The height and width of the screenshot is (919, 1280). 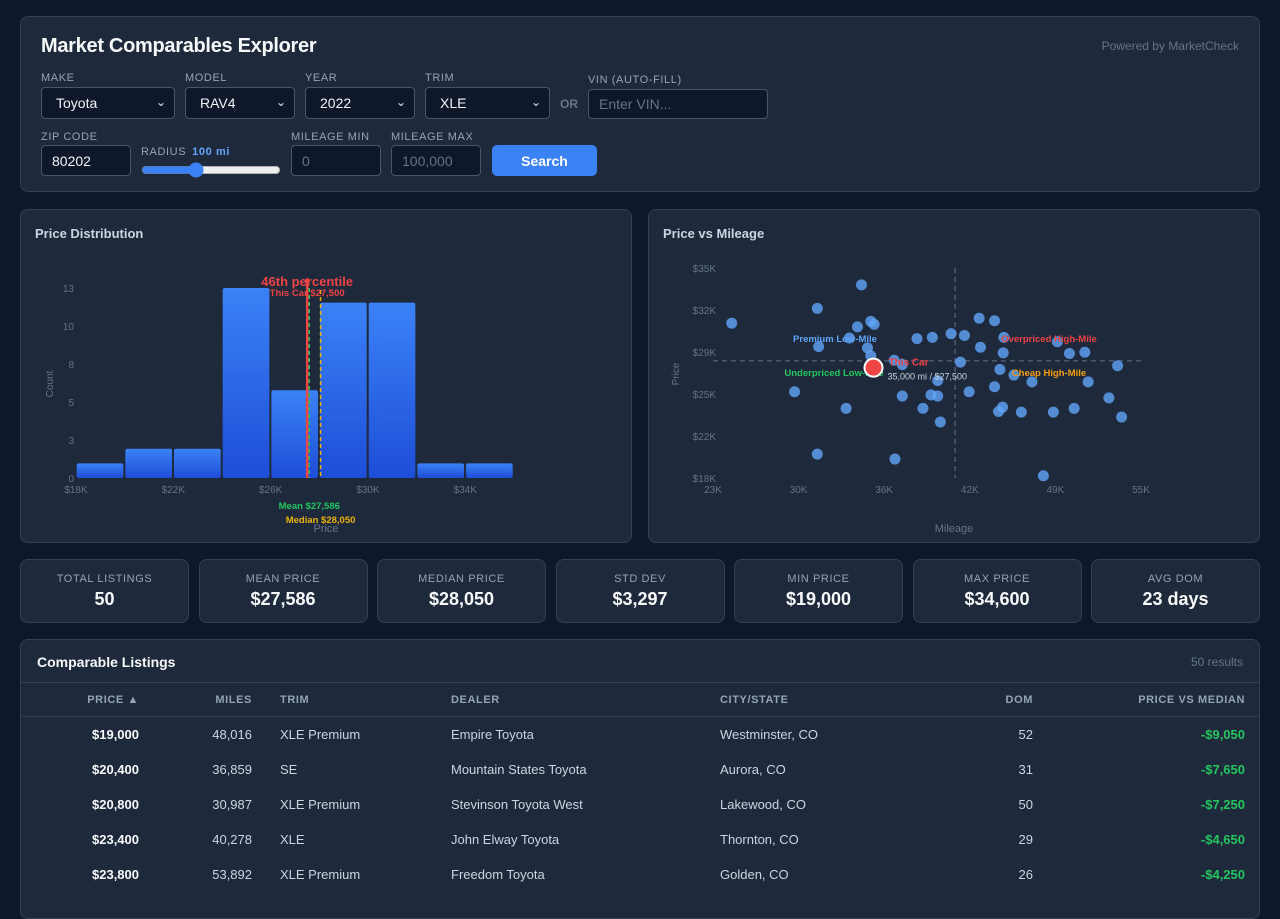 What do you see at coordinates (1025, 804) in the screenshot?
I see `table-cell: 50` at bounding box center [1025, 804].